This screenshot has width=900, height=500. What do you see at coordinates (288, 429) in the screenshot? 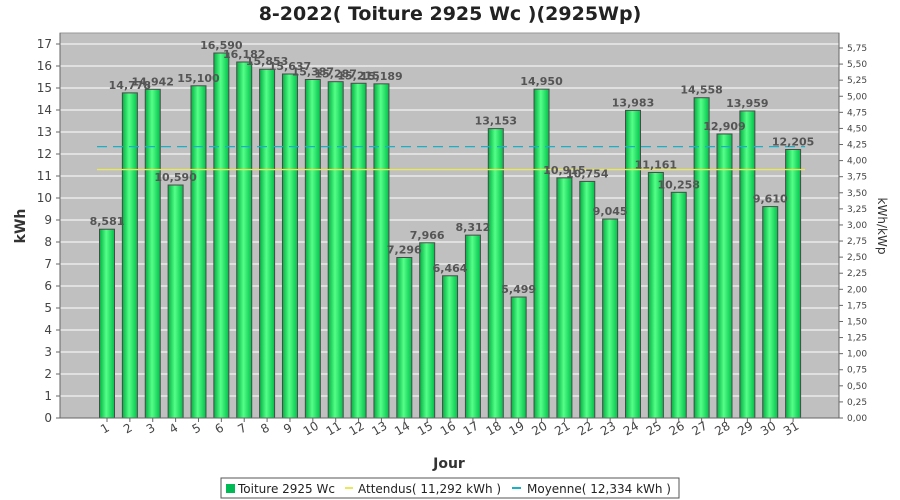
I see `x-tick-label: 9` at bounding box center [288, 429].